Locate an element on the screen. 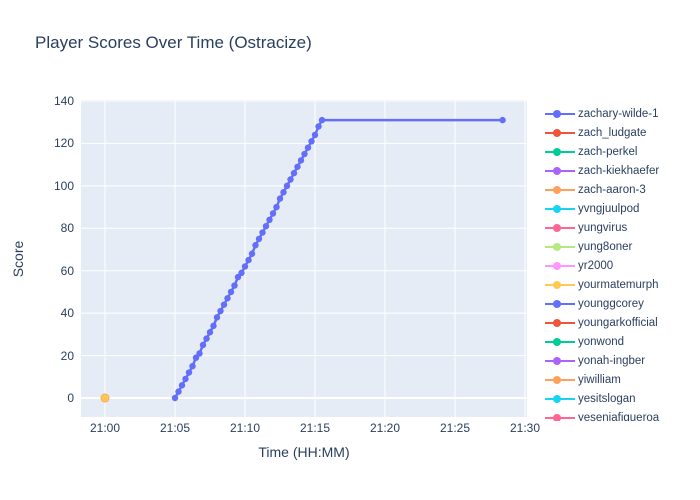 Image resolution: width=700 pixels, height=500 pixels. legend-item-yung8oner: yung8oner is located at coordinates (621, 246).